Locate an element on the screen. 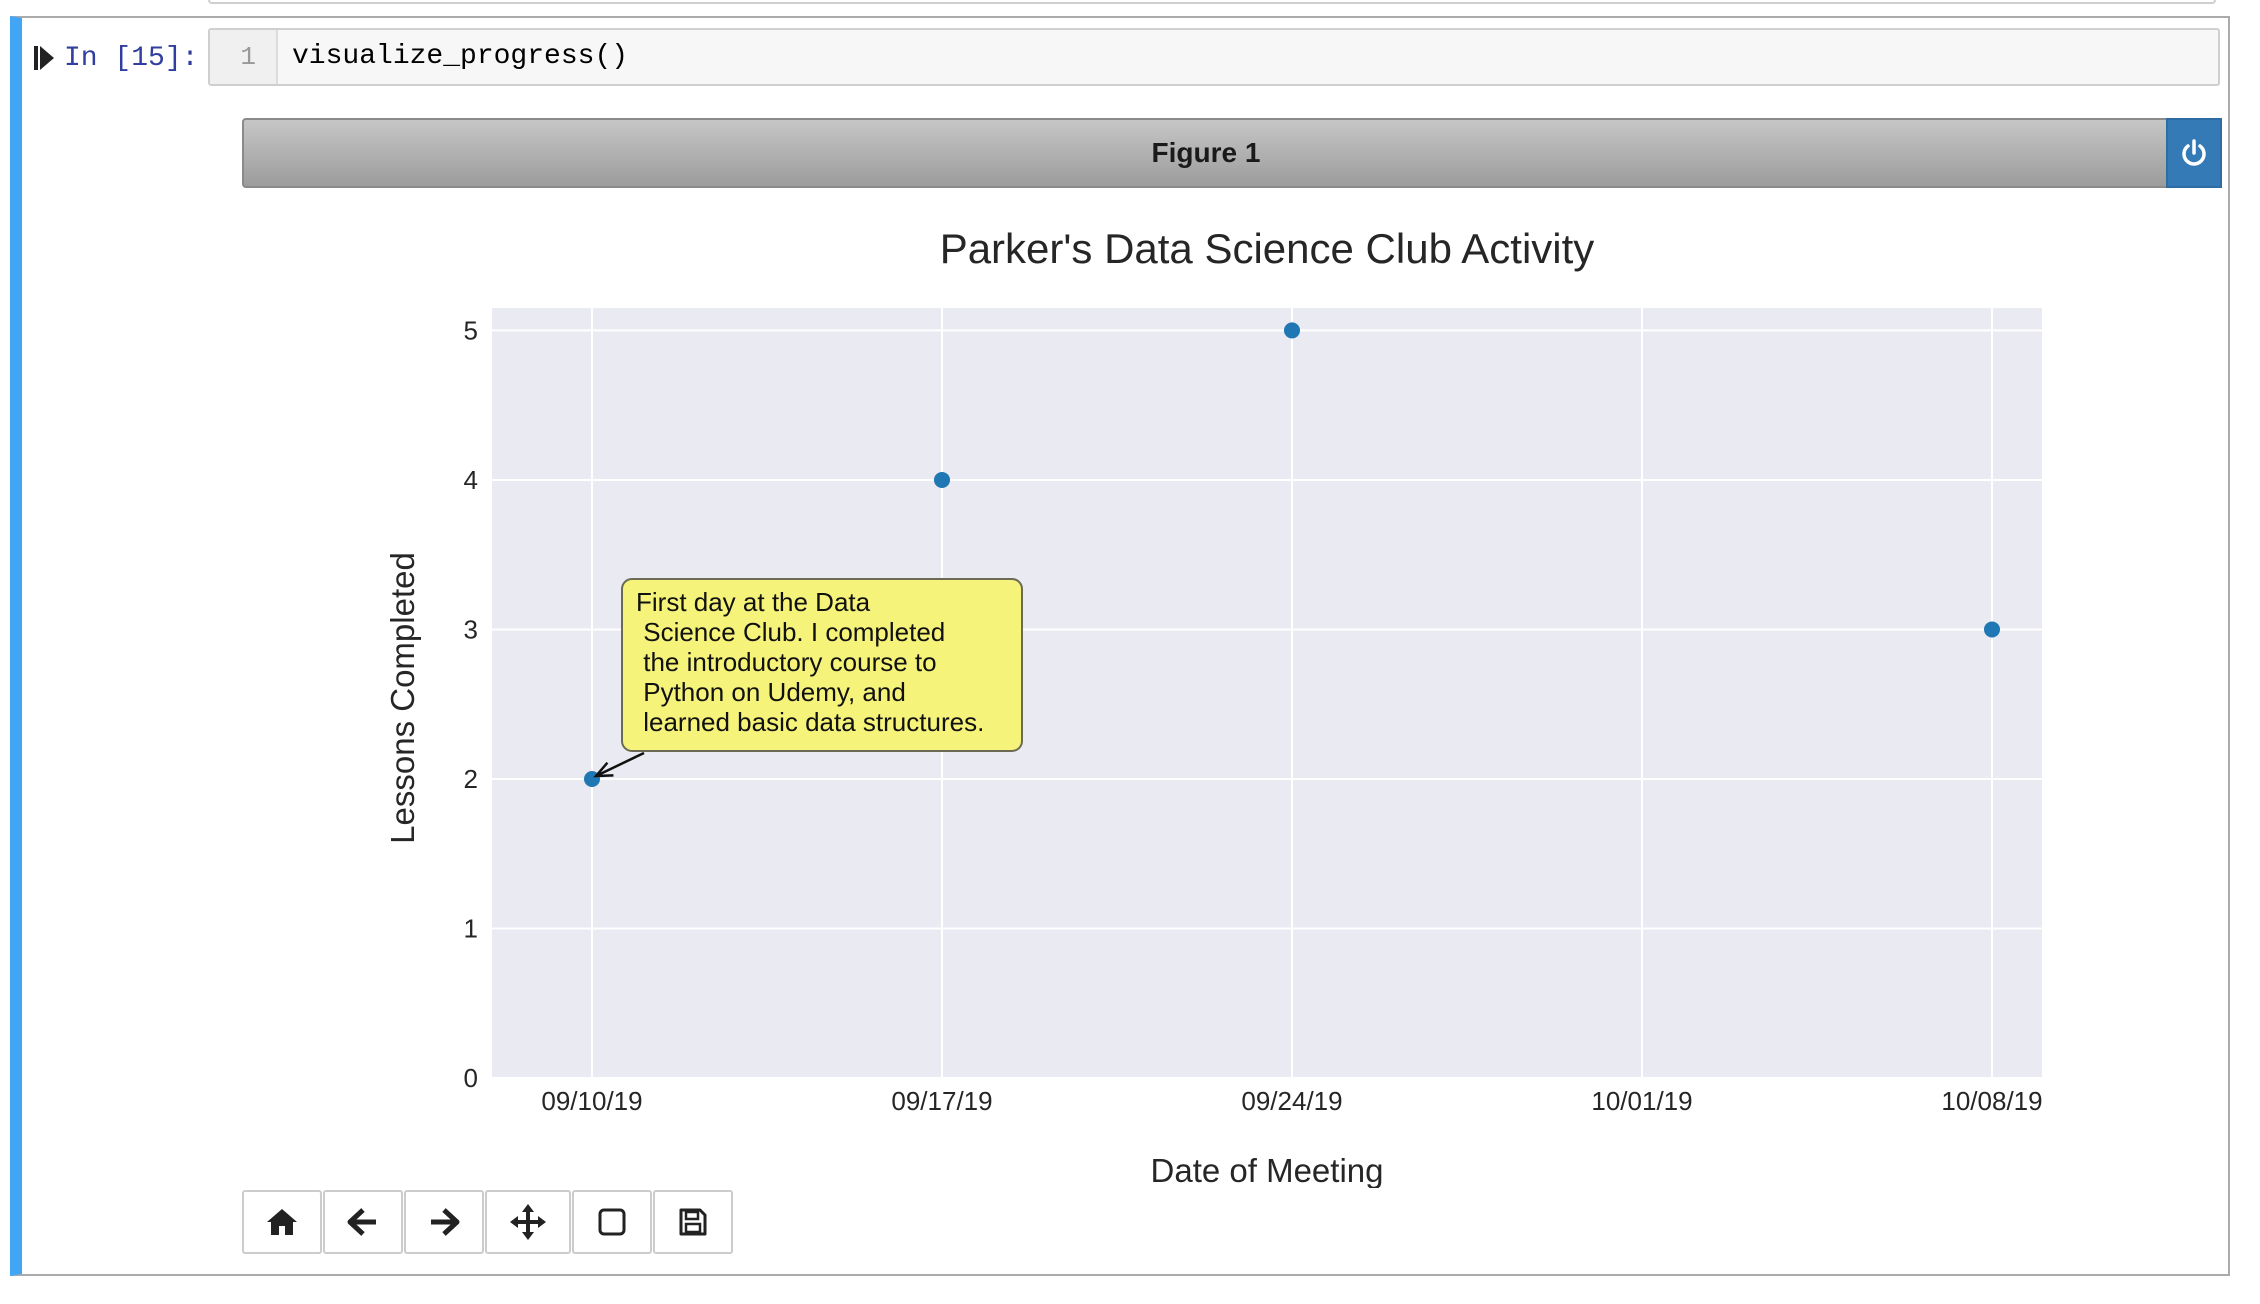 The height and width of the screenshot is (1304, 2260). annotation-line: learned basic data structures. is located at coordinates (810, 722).